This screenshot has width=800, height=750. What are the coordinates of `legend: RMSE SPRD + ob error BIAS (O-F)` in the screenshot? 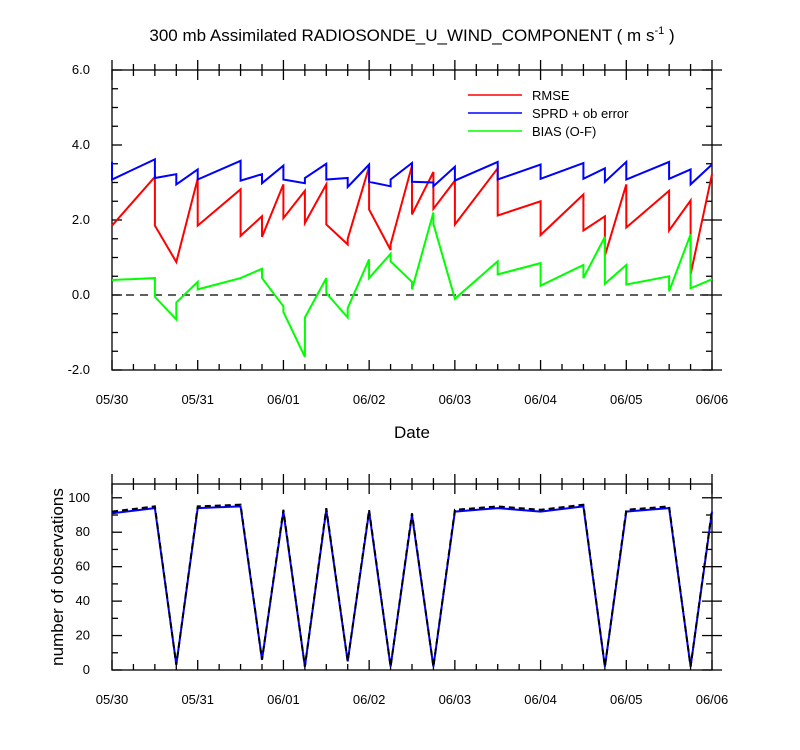 It's located at (548, 113).